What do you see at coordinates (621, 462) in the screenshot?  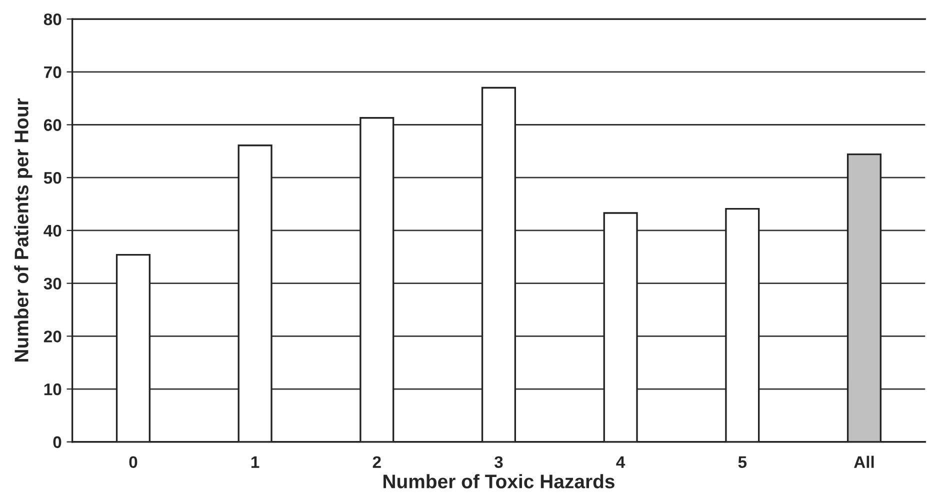 I see `x-tick-label: 4` at bounding box center [621, 462].